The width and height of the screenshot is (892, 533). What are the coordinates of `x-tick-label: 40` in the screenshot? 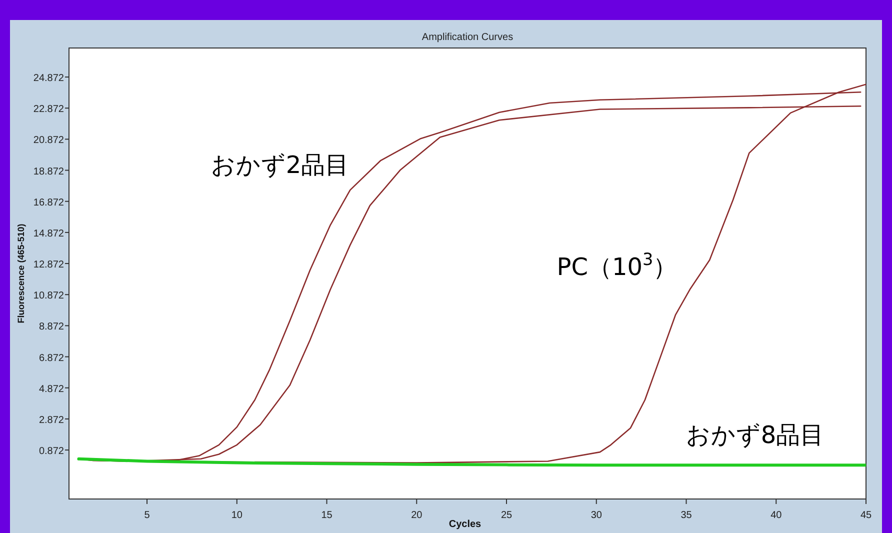 It's located at (776, 515).